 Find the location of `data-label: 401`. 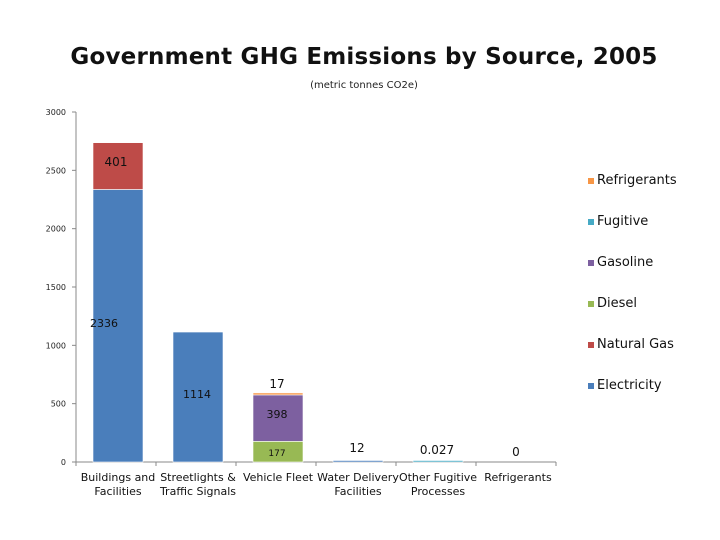

data-label: 401 is located at coordinates (116, 162).